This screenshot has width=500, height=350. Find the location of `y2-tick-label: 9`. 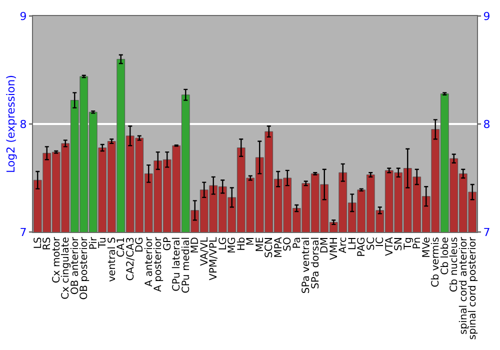

y2-tick-label: 9 is located at coordinates (486, 16).